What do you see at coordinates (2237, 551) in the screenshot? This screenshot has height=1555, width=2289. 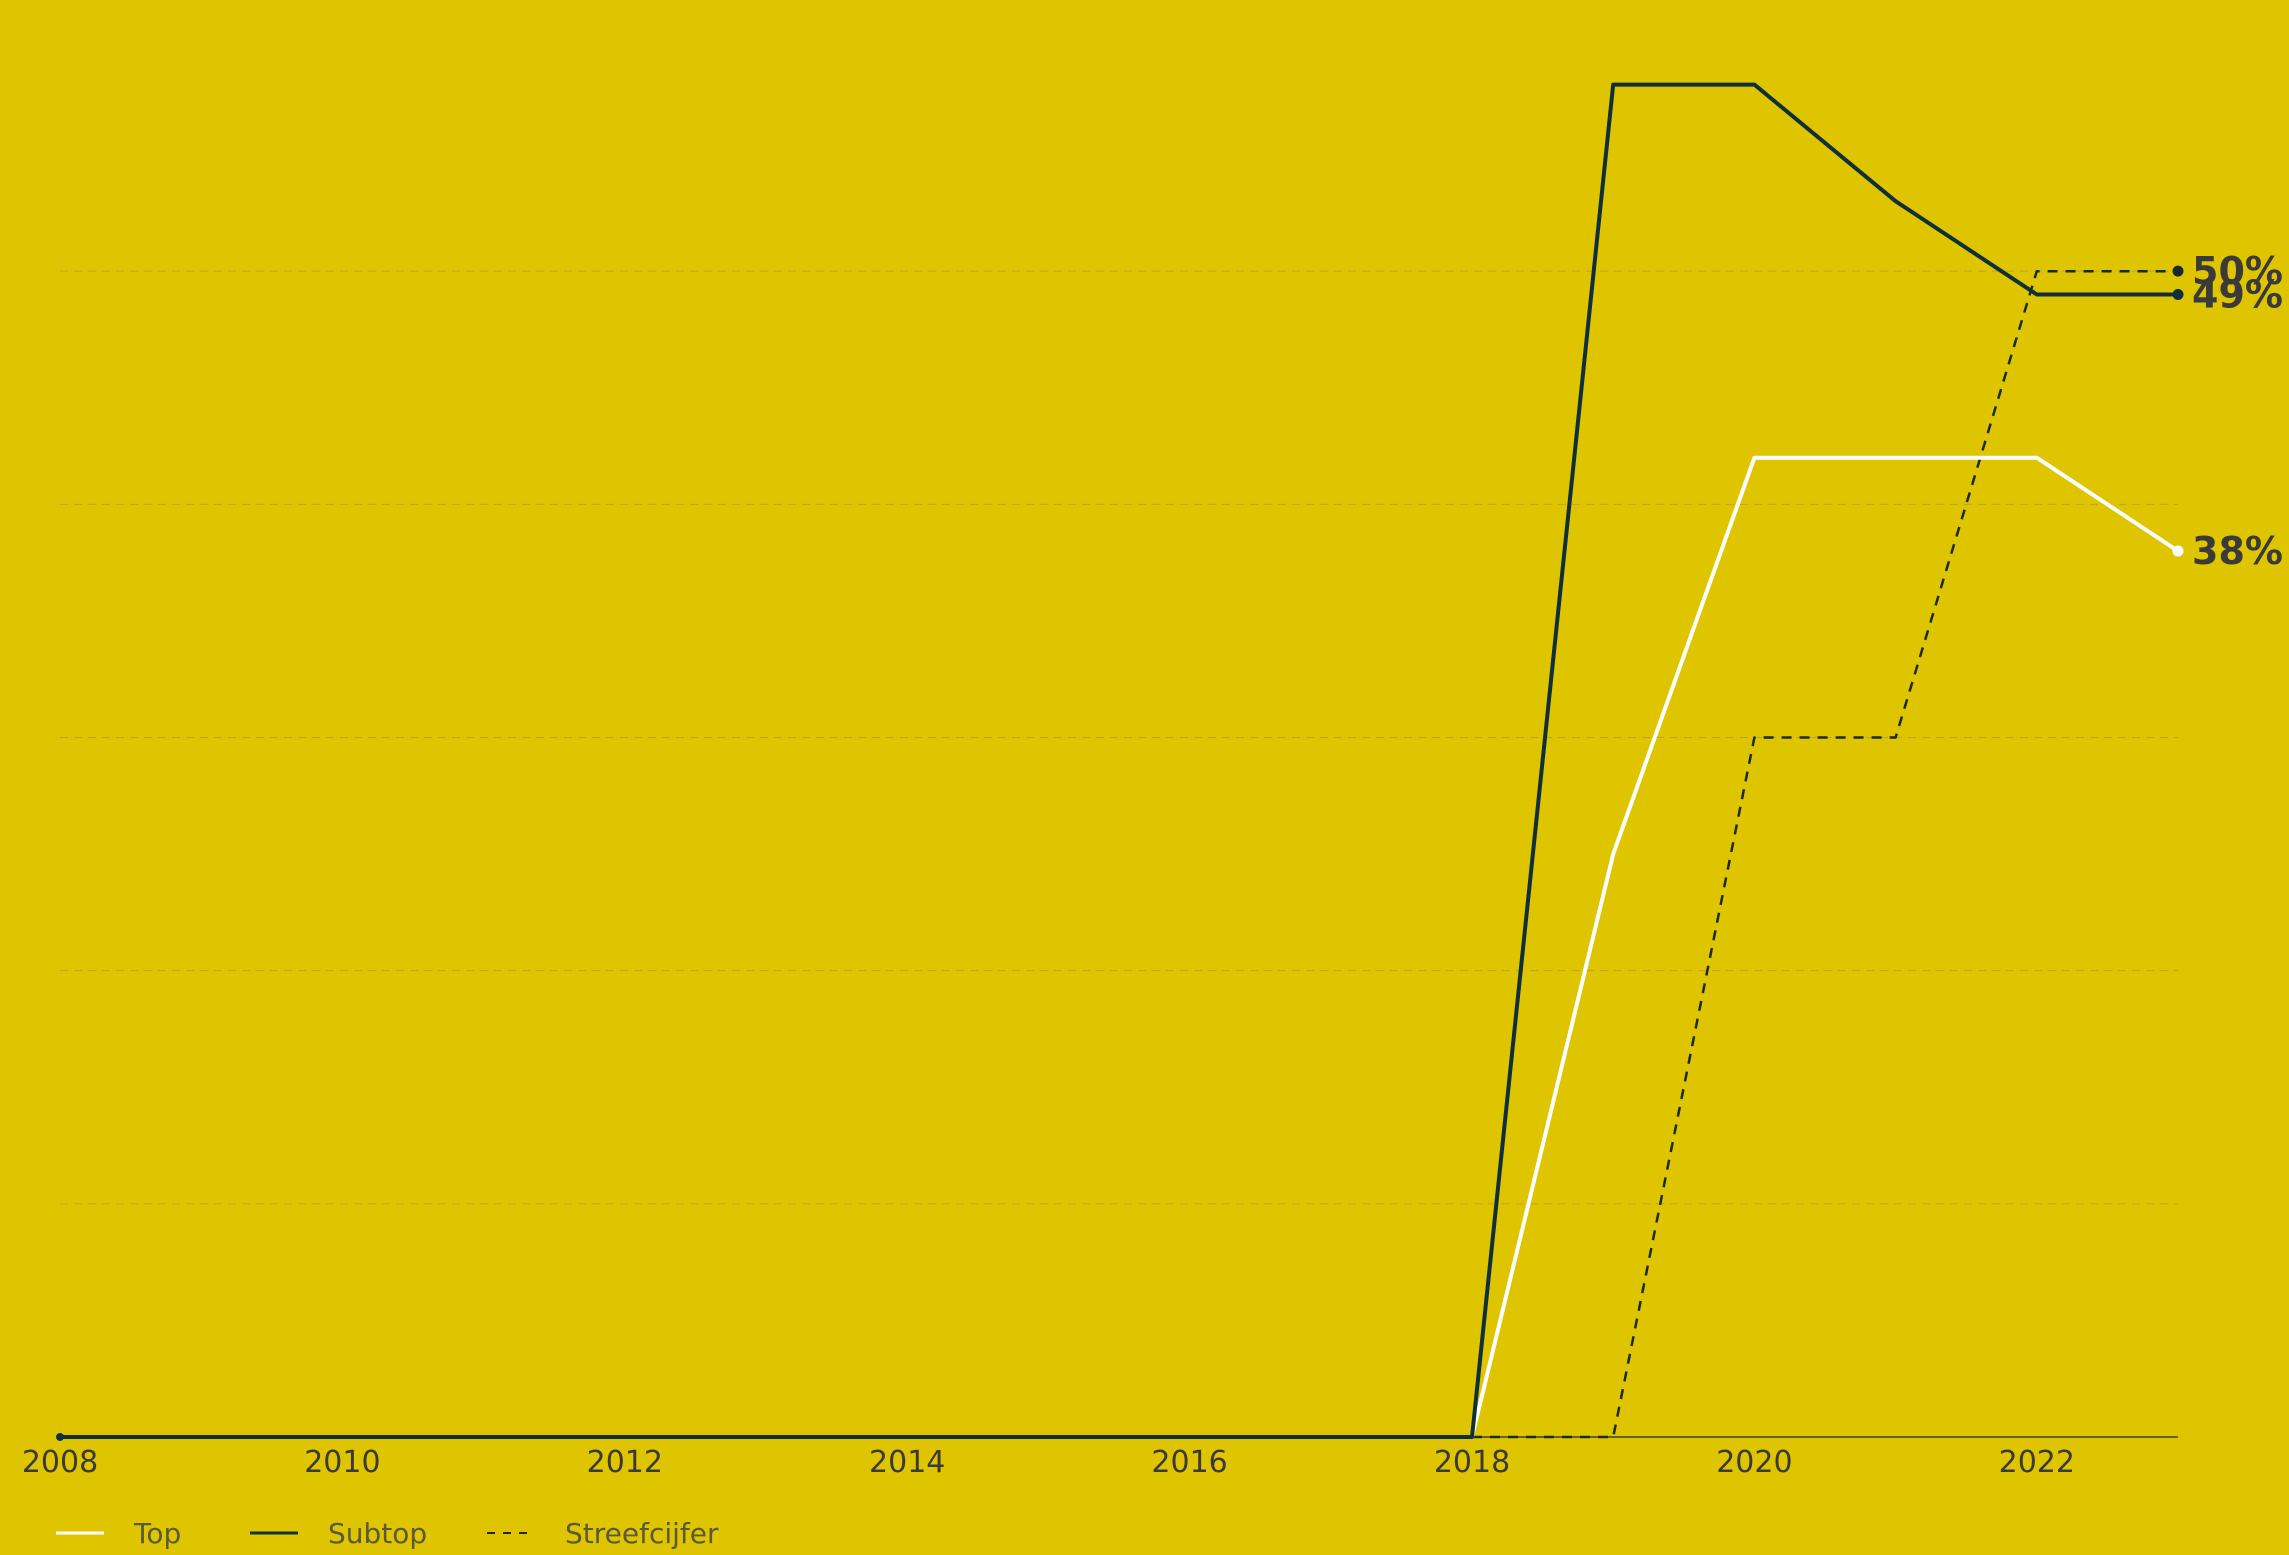 I see `end-label-top: 38%` at bounding box center [2237, 551].